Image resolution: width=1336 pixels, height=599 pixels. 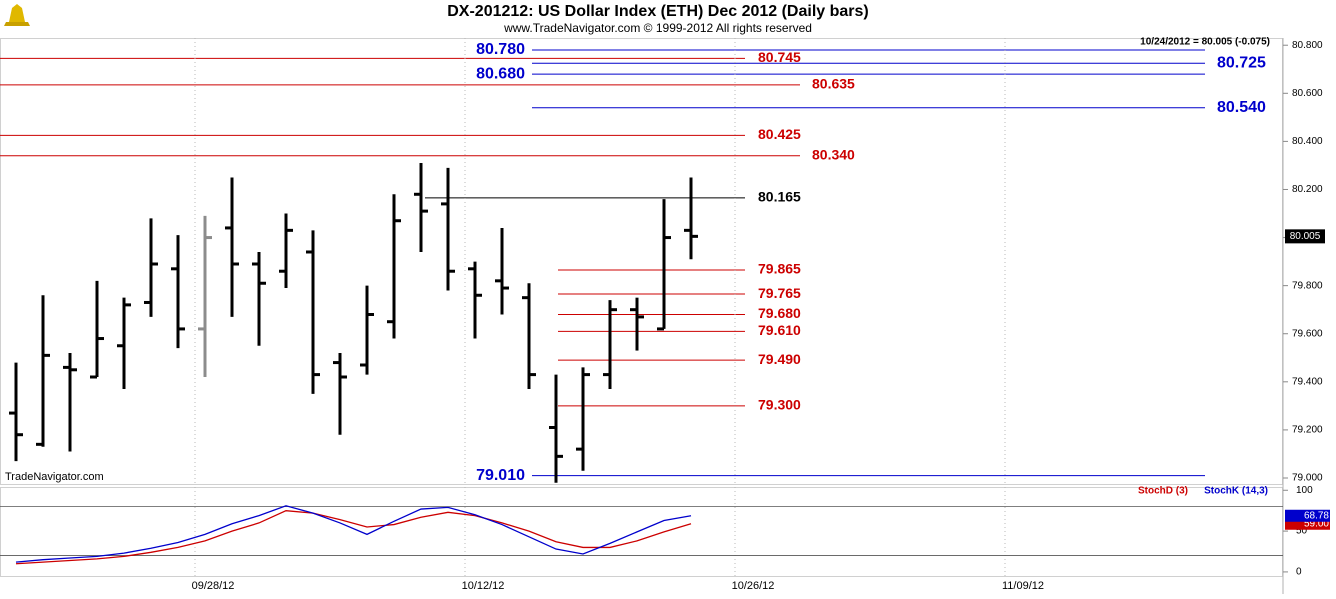 I want to click on level-label: 79.300, so click(x=779, y=405).